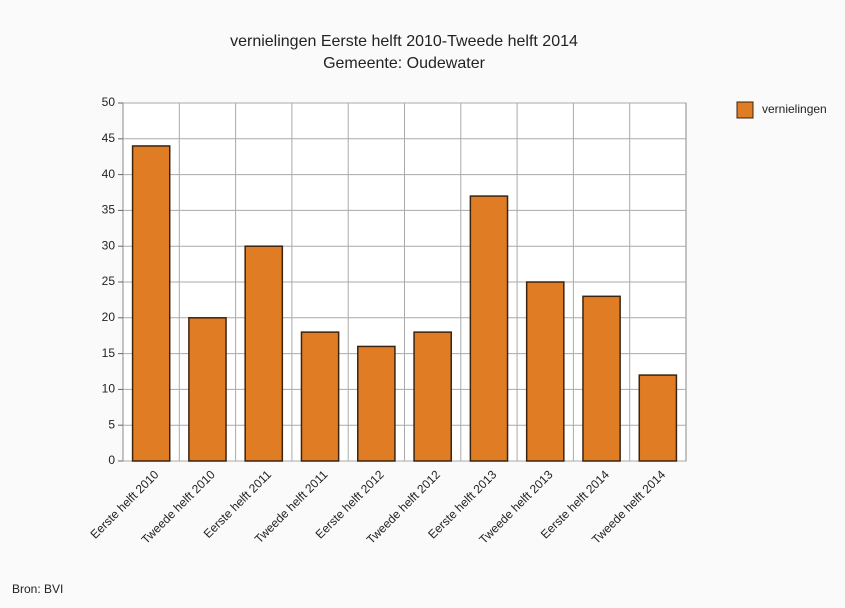  Describe the element at coordinates (109, 389) in the screenshot. I see `y-tick-label: 10` at that location.